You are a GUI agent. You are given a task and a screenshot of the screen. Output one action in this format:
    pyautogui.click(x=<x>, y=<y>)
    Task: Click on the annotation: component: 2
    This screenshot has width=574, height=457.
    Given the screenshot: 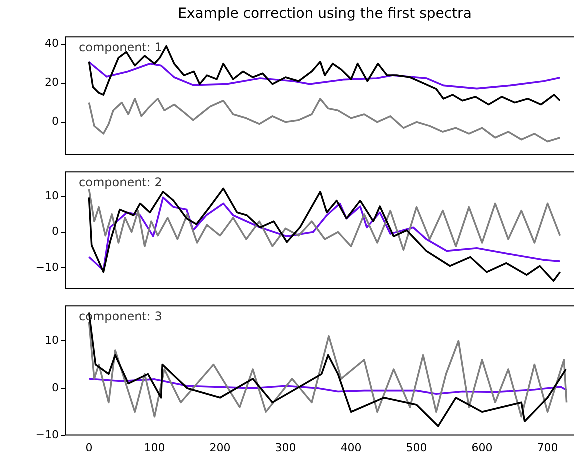 What is the action you would take?
    pyautogui.click(x=120, y=183)
    